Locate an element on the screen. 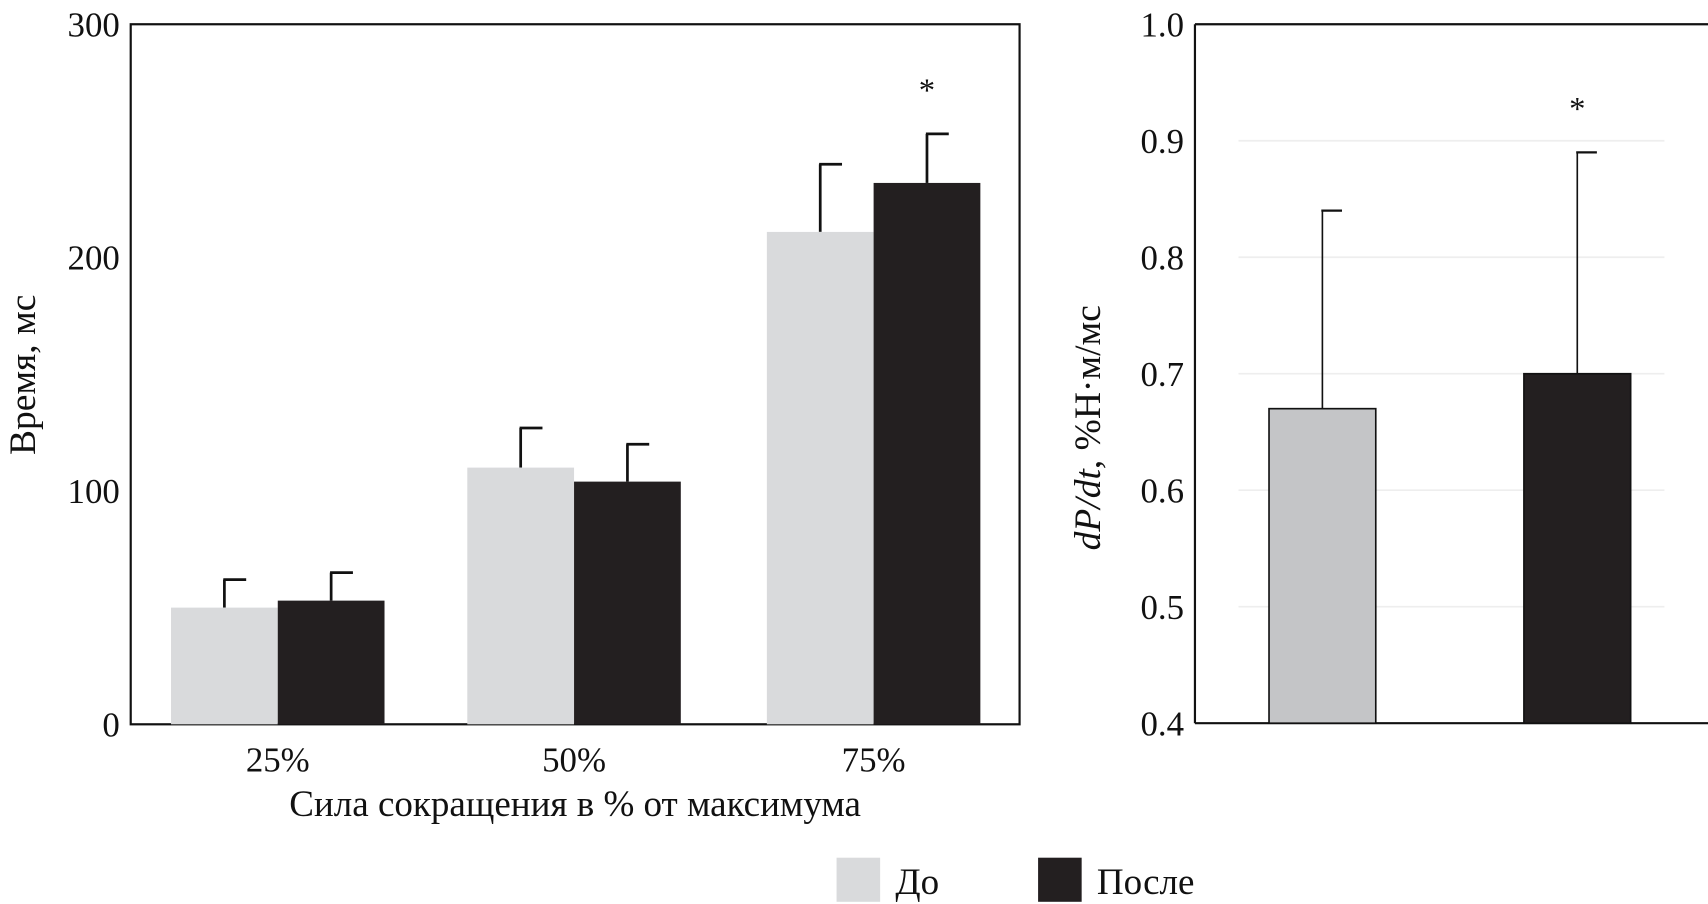 The height and width of the screenshot is (904, 1708). y-tick-label: 0.7 is located at coordinates (1163, 374).